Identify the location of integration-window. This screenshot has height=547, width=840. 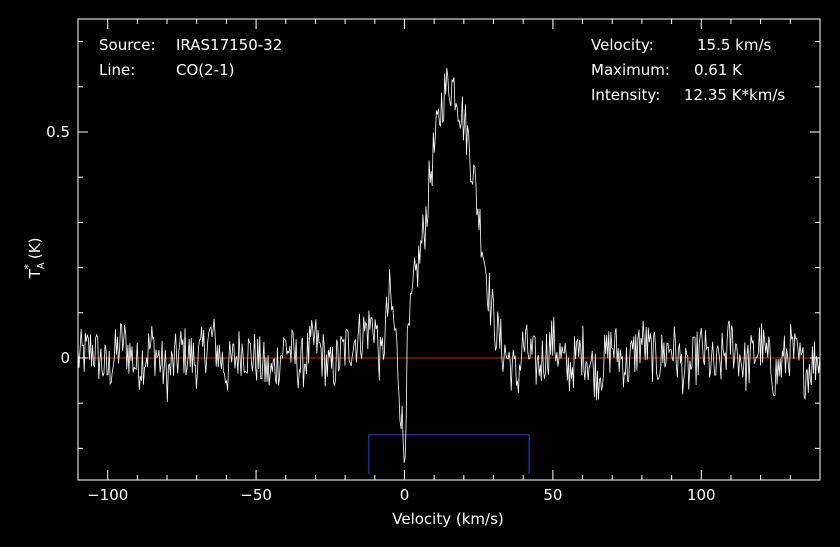
(449, 454).